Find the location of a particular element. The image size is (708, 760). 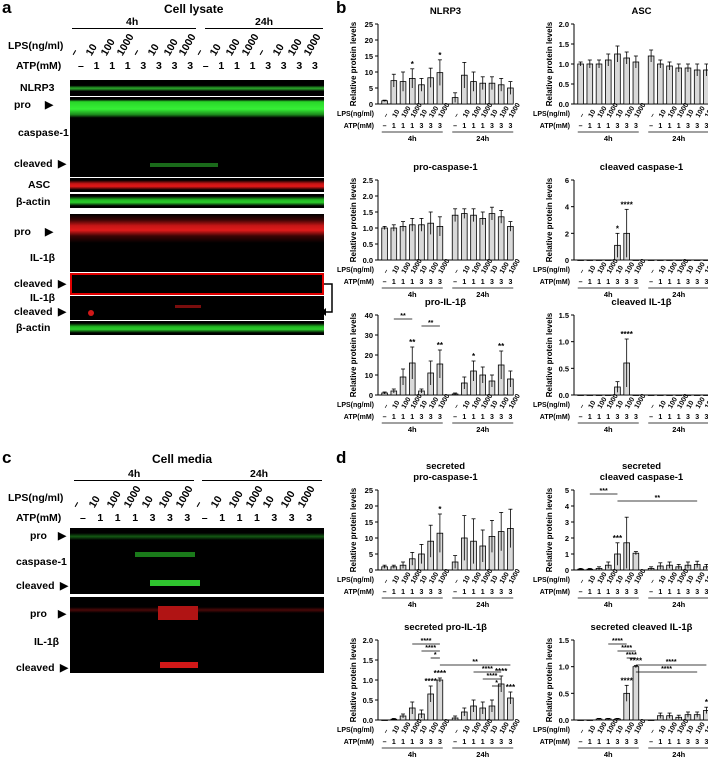

chart-title: cleaved IL-1β is located at coordinates (641, 302).